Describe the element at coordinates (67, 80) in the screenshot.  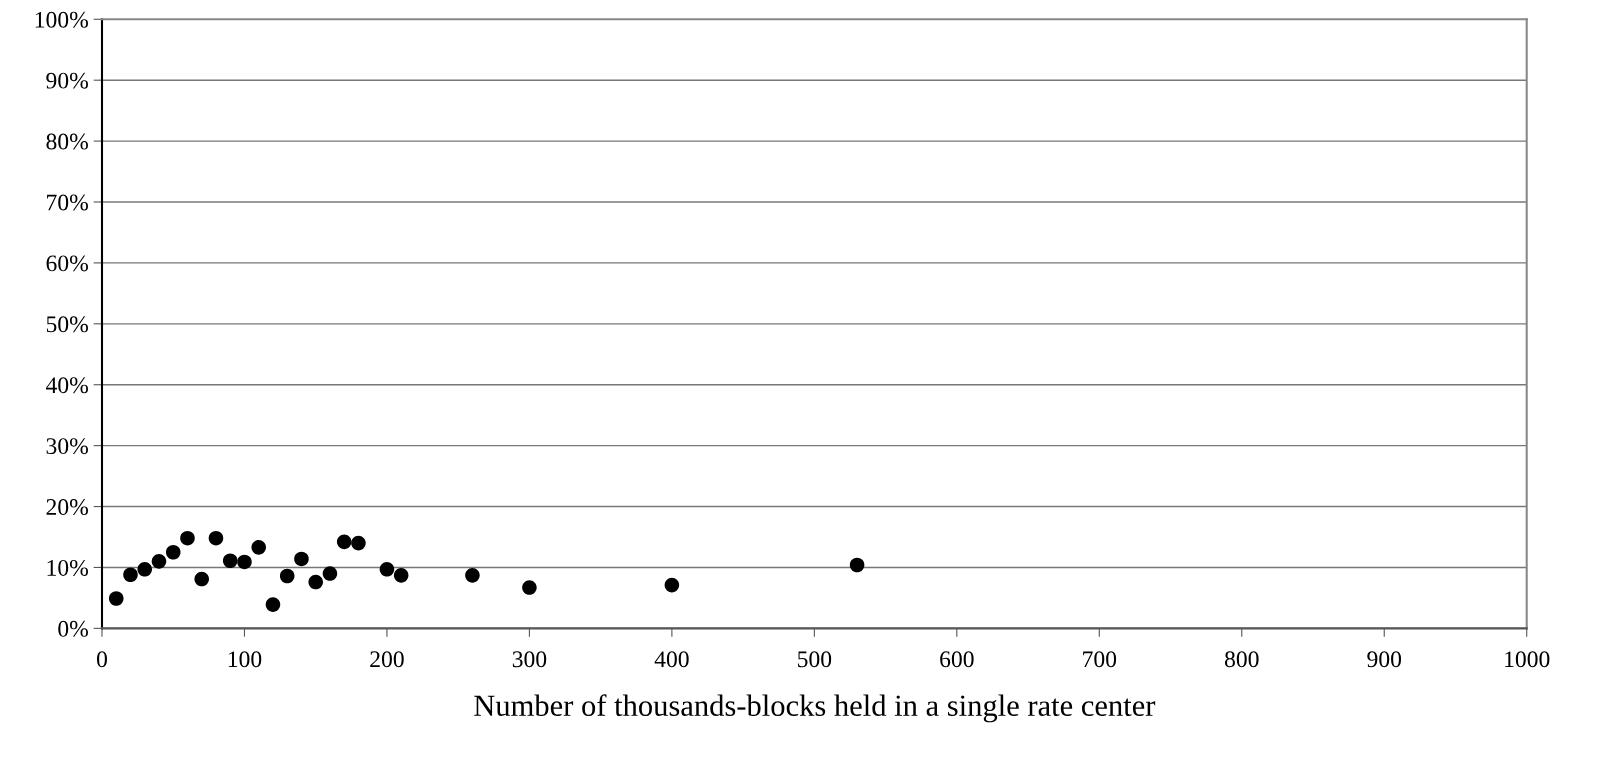
I see `y-tick-label: 90%` at that location.